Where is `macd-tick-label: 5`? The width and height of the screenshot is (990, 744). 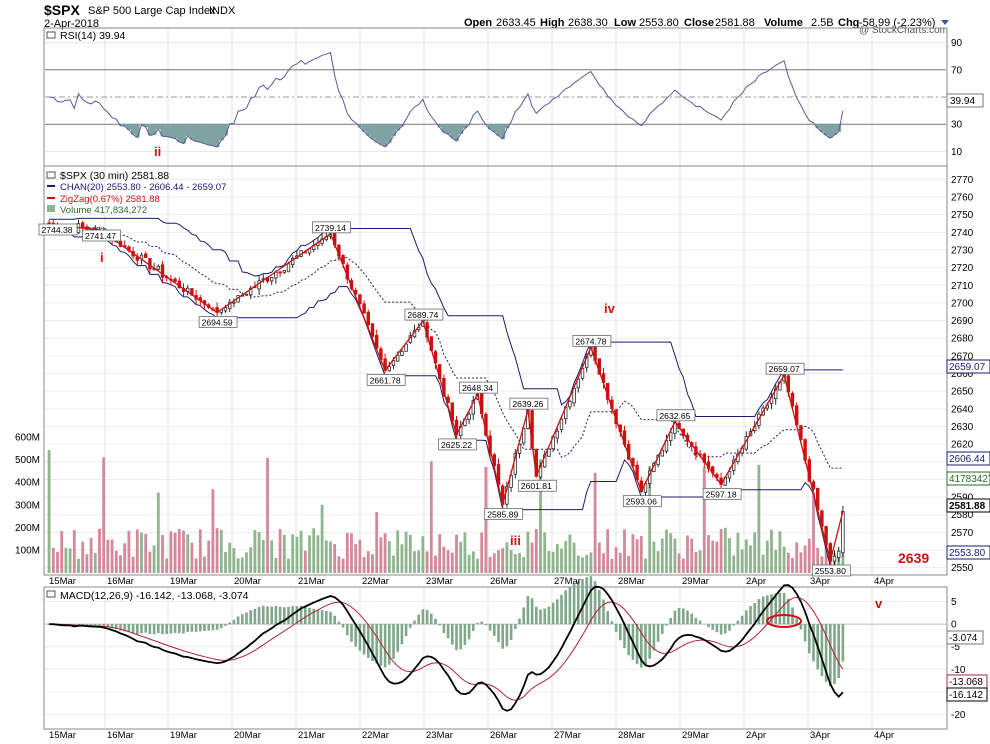
macd-tick-label: 5 is located at coordinates (954, 602).